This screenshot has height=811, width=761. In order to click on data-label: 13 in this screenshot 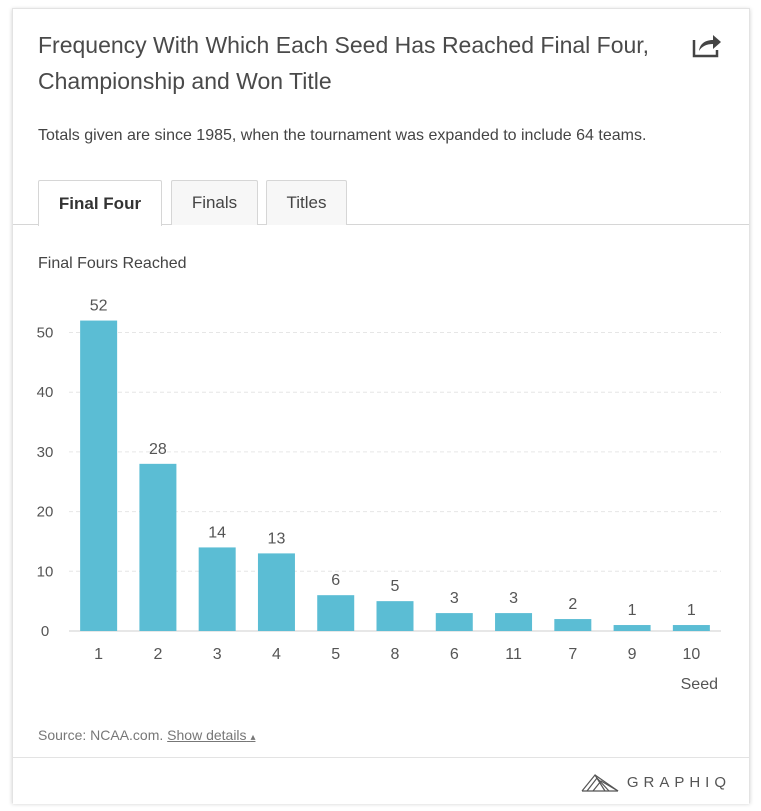, I will do `click(277, 538)`.